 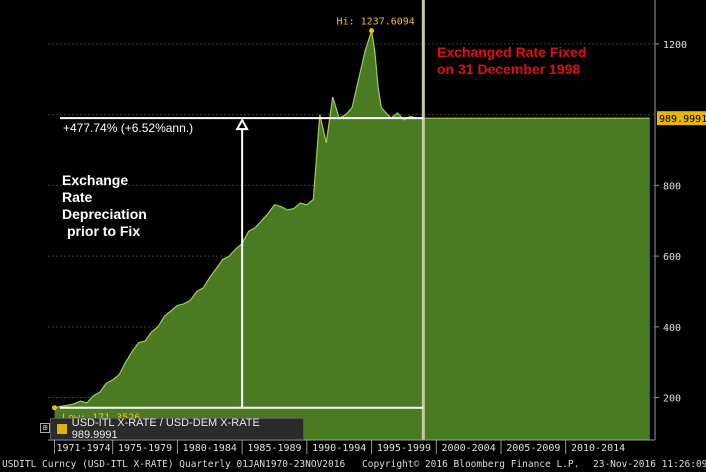 What do you see at coordinates (372, 31) in the screenshot?
I see `high-marker` at bounding box center [372, 31].